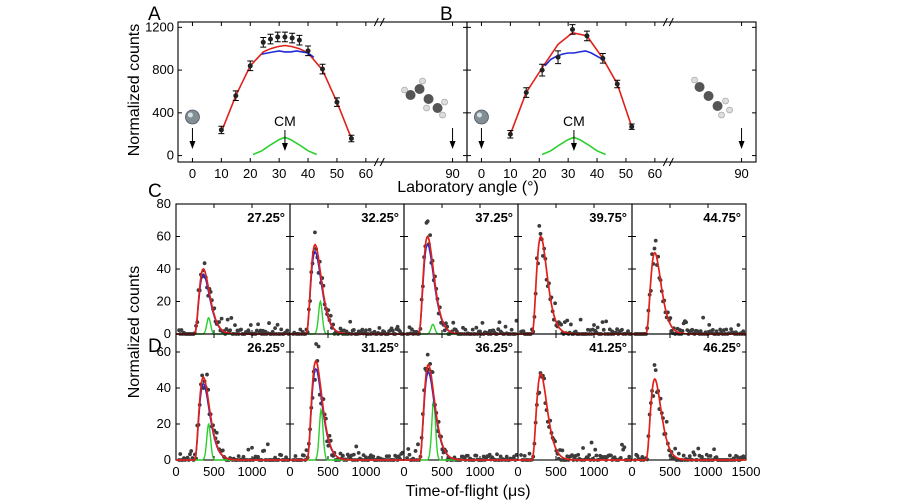  What do you see at coordinates (284, 147) in the screenshot?
I see `cm-arrow-head` at bounding box center [284, 147].